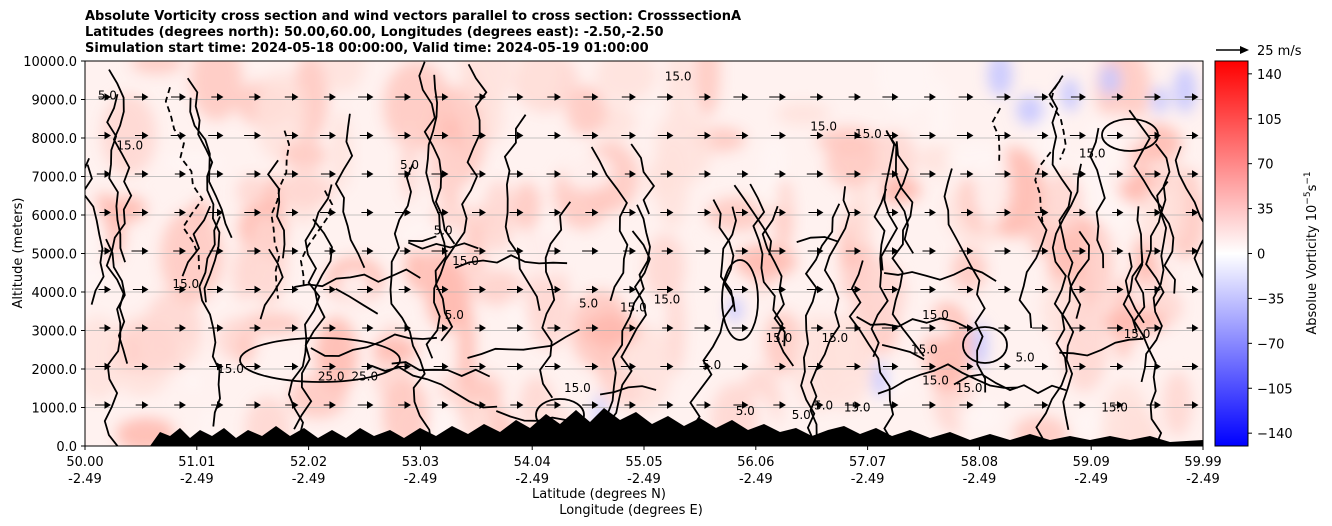 The width and height of the screenshot is (1332, 526). Describe the element at coordinates (1202, 462) in the screenshot. I see `x-tick-label-lat: 59.99` at that location.